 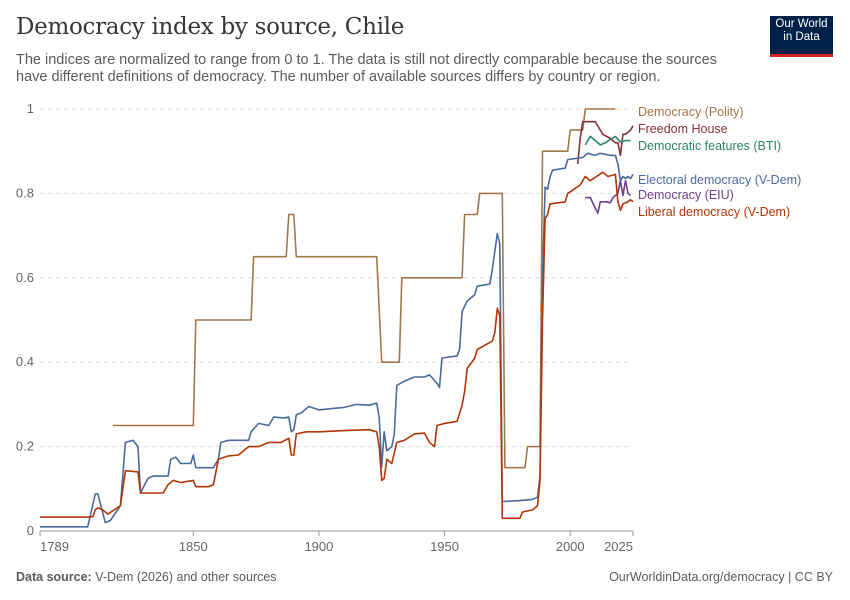 I want to click on chart-title: Democracy index by source, Chile, so click(x=210, y=27).